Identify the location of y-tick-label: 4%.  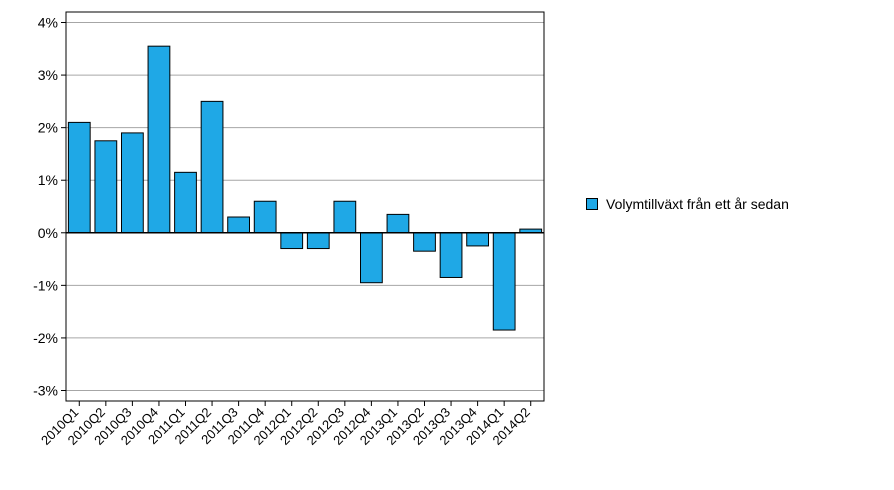
(48, 23).